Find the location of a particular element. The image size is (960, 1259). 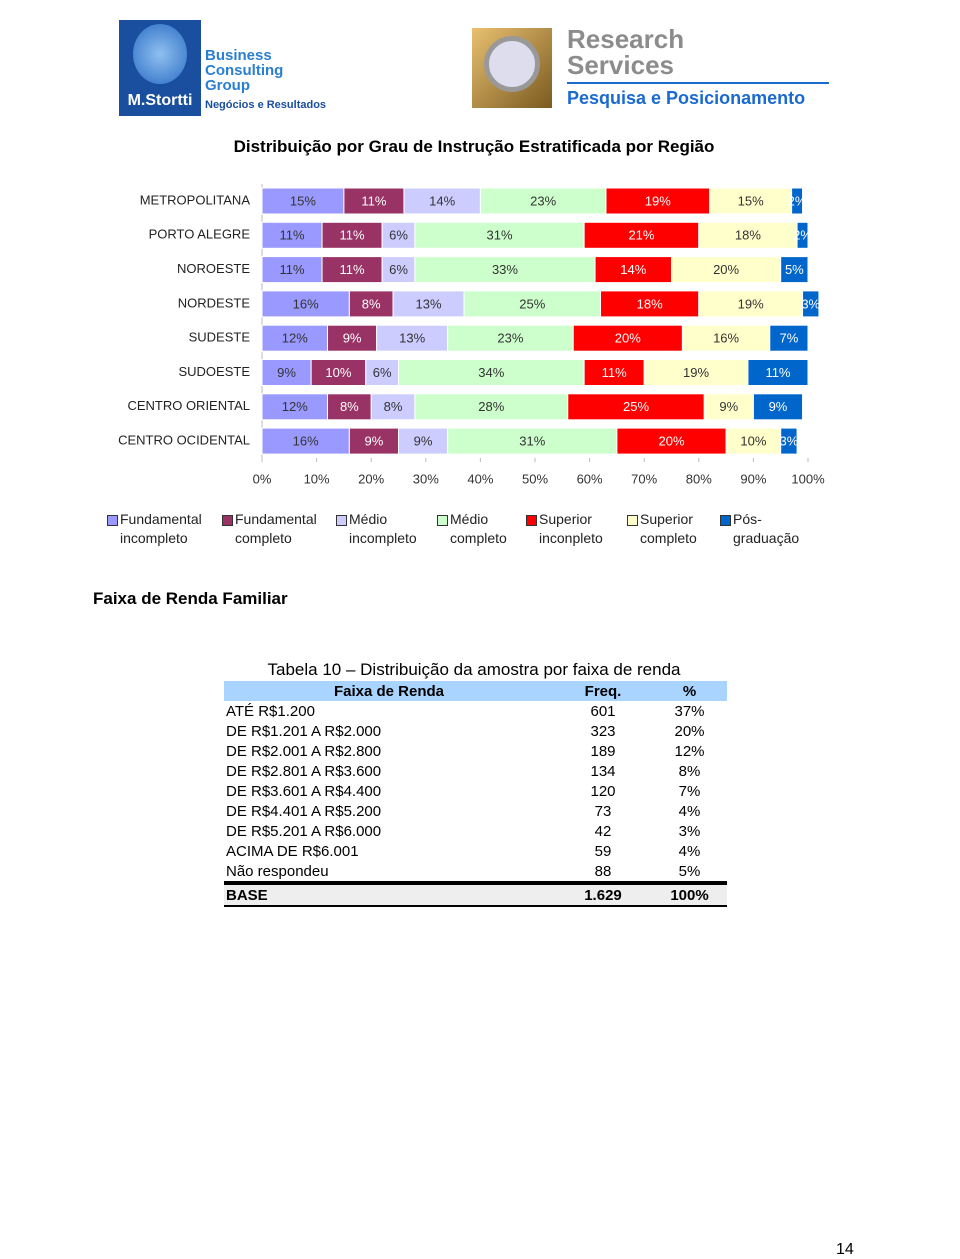

table-cell: DE R$4.401 A R$5.200 is located at coordinates (304, 811).